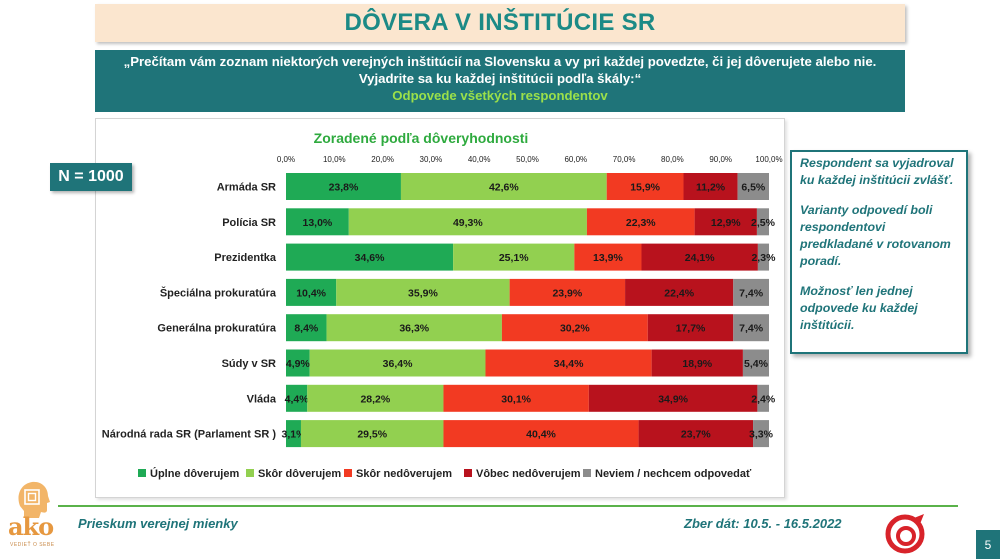  I want to click on data-label: 5,4%, so click(756, 364).